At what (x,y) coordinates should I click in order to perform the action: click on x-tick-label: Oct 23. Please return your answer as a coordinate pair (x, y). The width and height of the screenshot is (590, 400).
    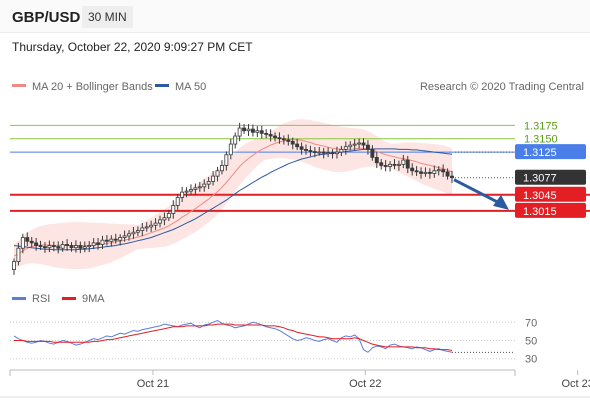
    Looking at the image, I should click on (575, 384).